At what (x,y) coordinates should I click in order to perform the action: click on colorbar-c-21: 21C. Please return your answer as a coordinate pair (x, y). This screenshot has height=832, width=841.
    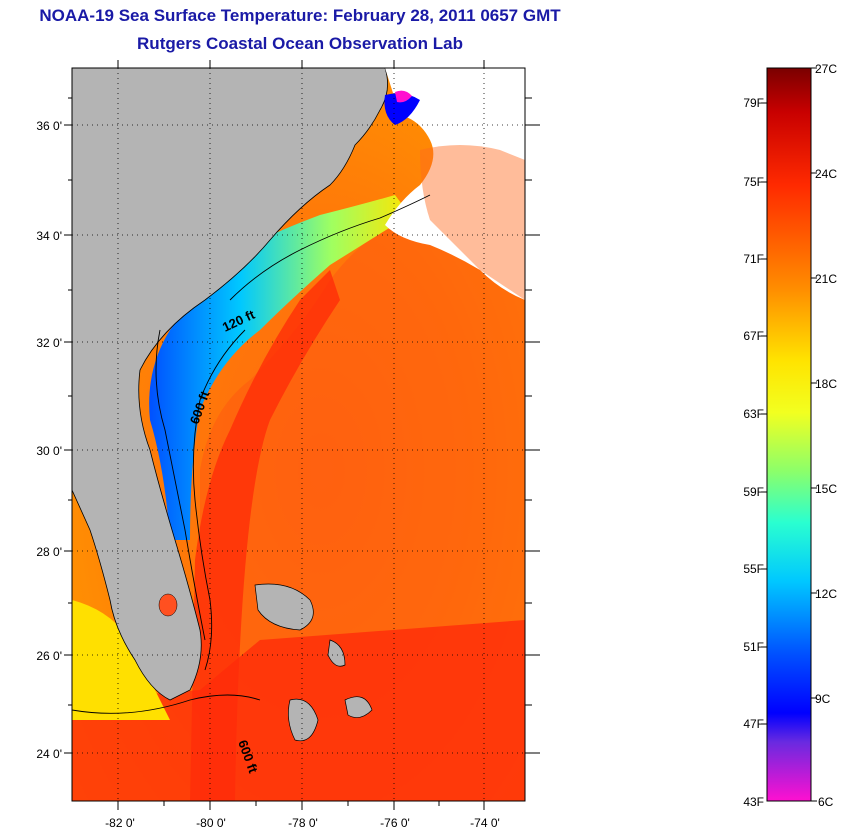
    Looking at the image, I should click on (826, 279).